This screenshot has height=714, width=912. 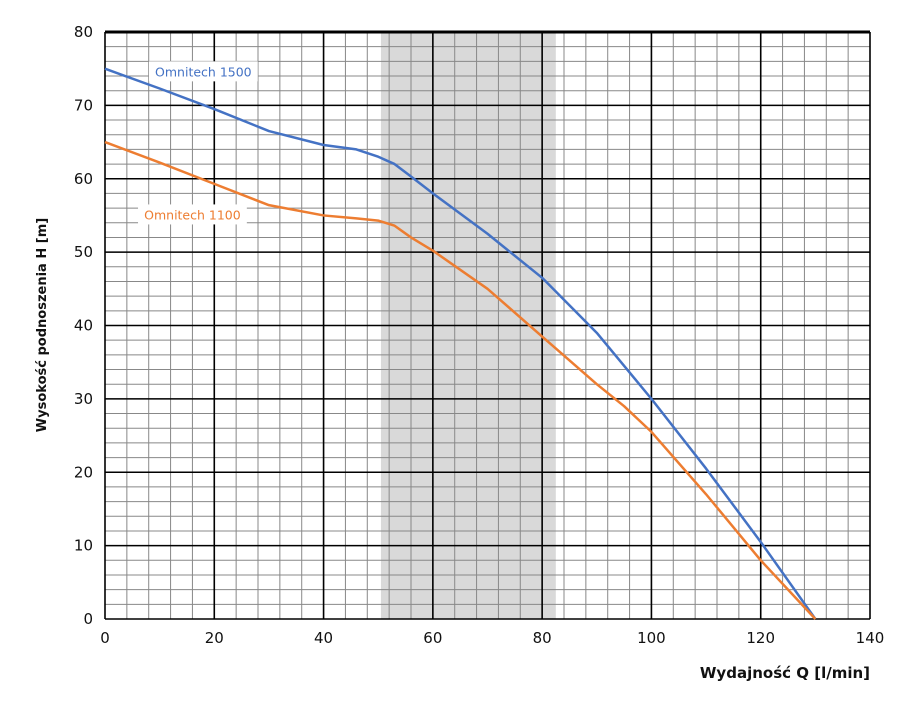 I want to click on series-label-1: Omnitech 1500, so click(x=203, y=71).